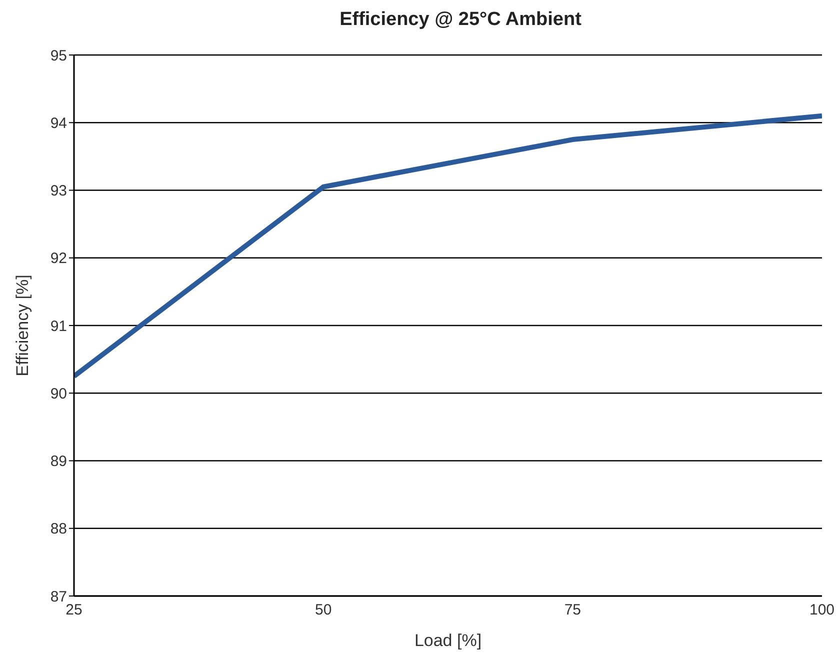 Image resolution: width=837 pixels, height=670 pixels. Describe the element at coordinates (822, 610) in the screenshot. I see `x-tick-label: 100` at that location.